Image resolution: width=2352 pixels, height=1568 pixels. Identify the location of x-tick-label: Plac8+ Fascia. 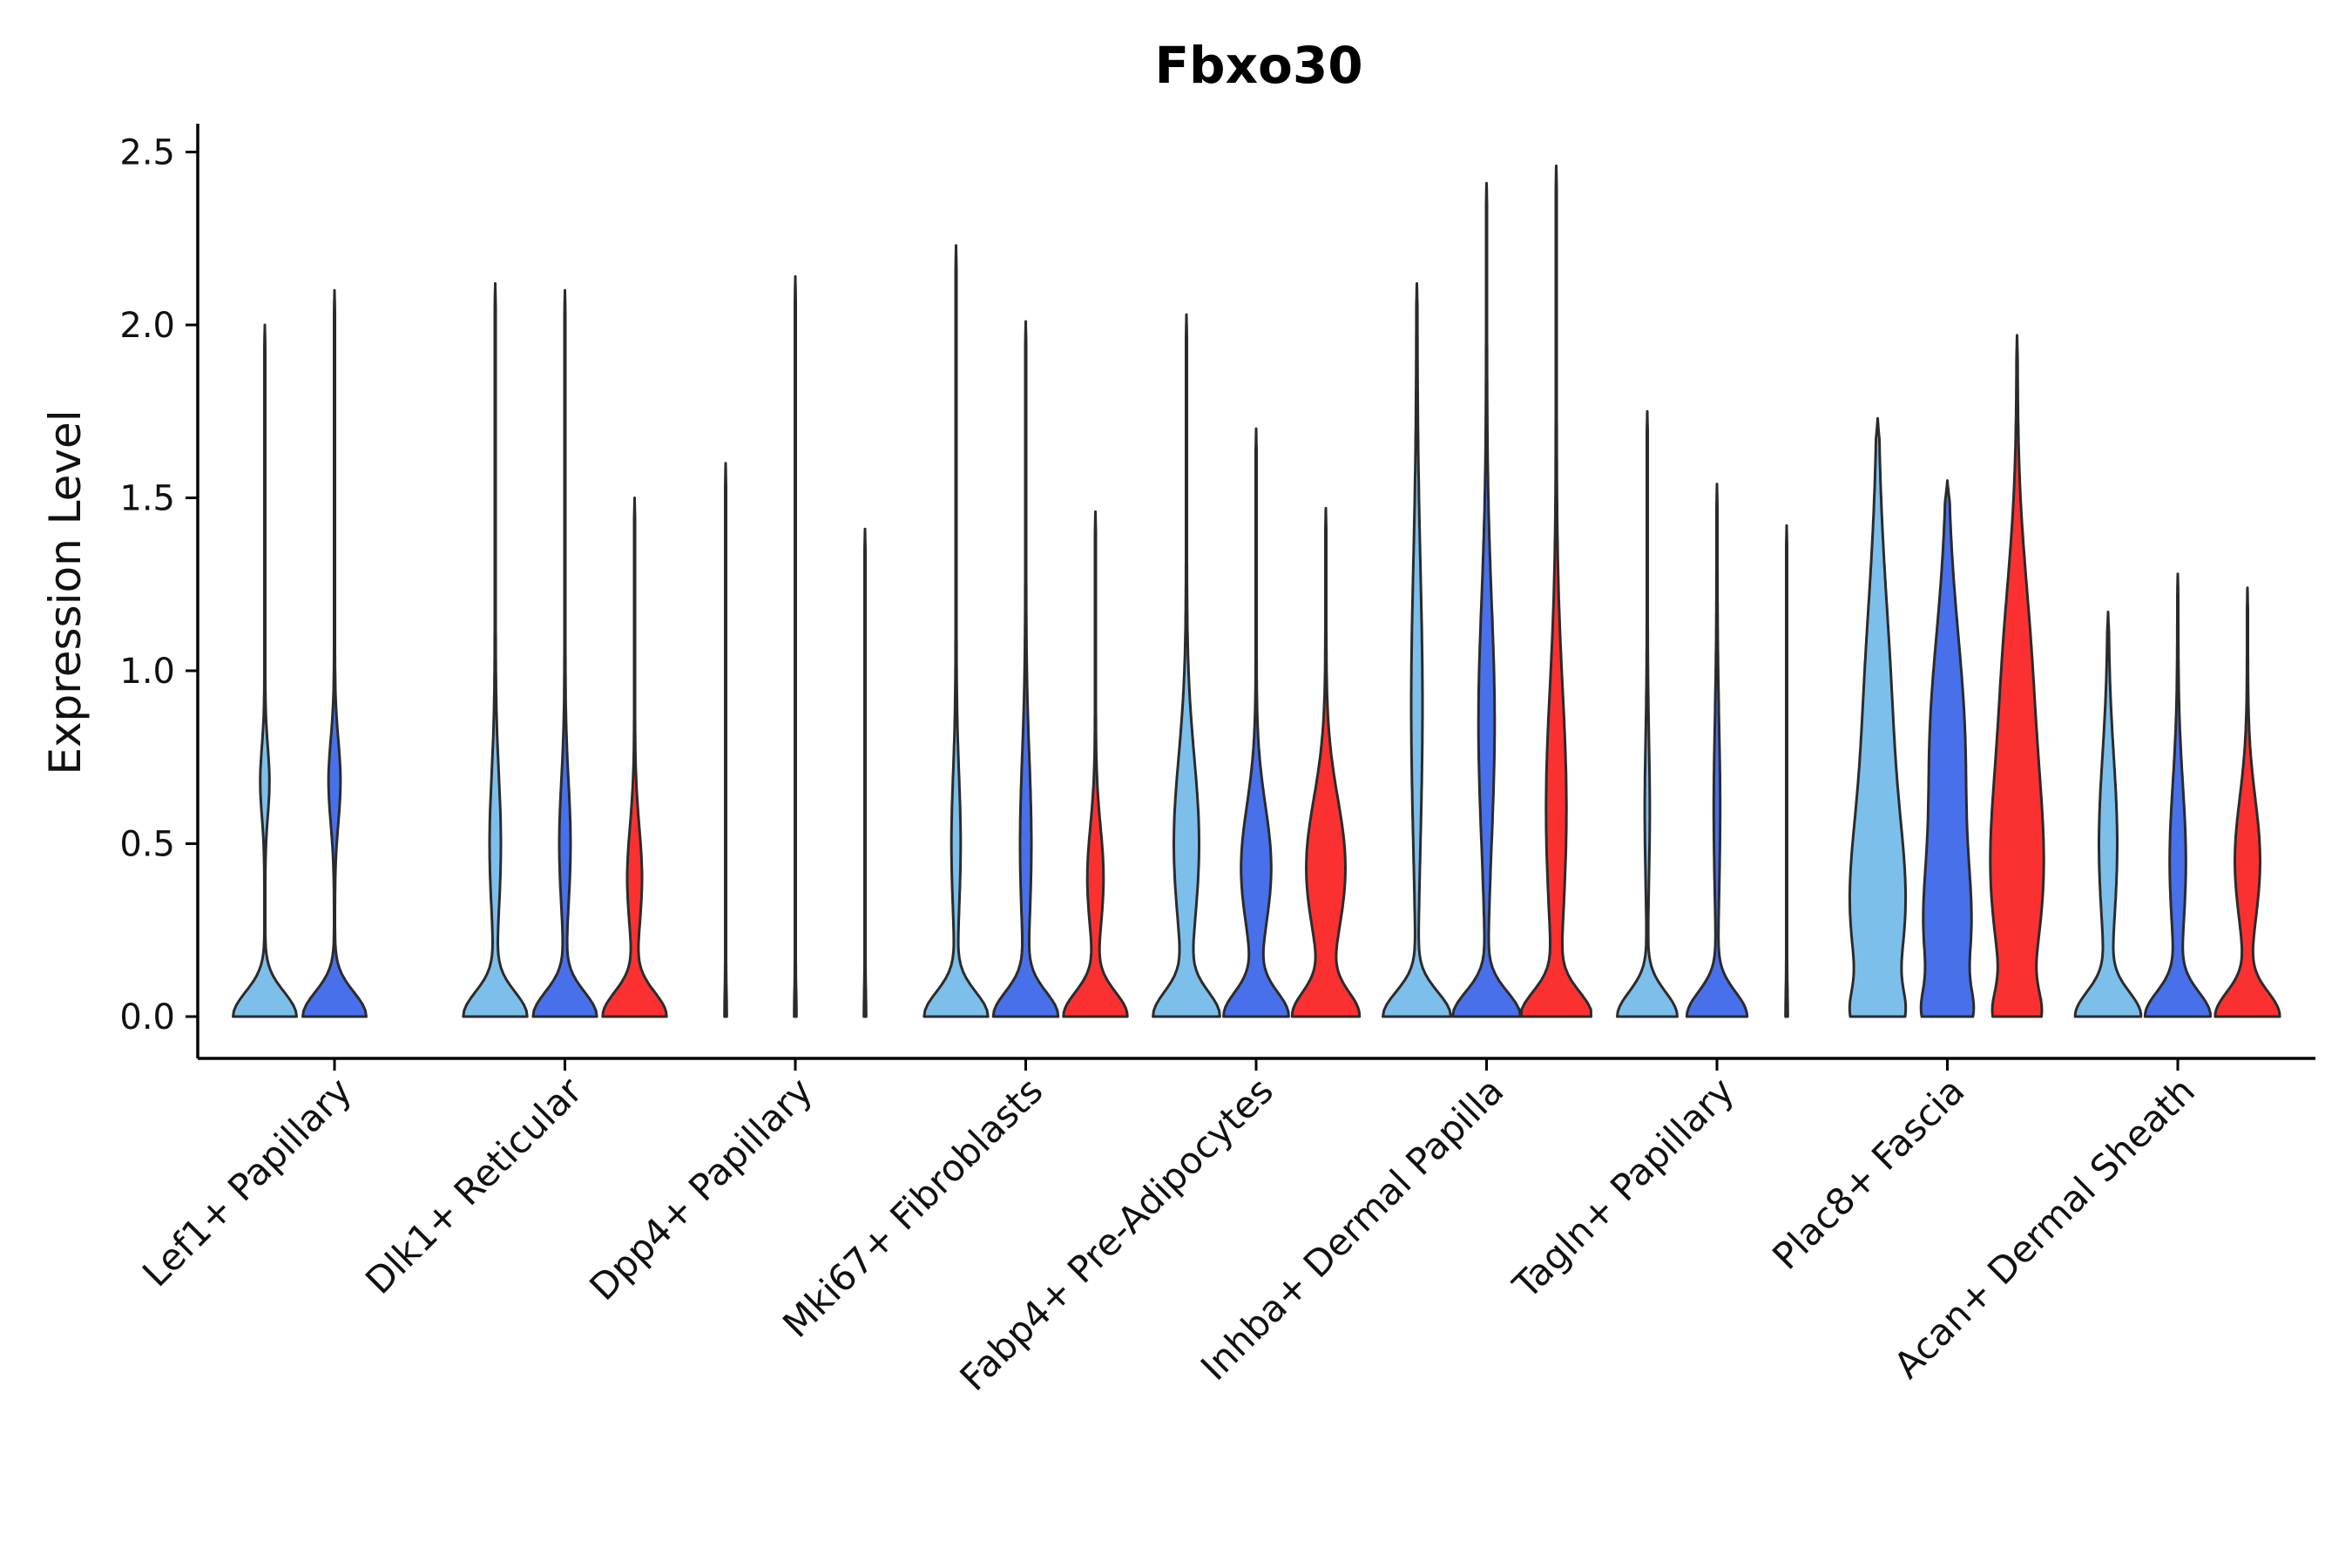
(1868, 1173).